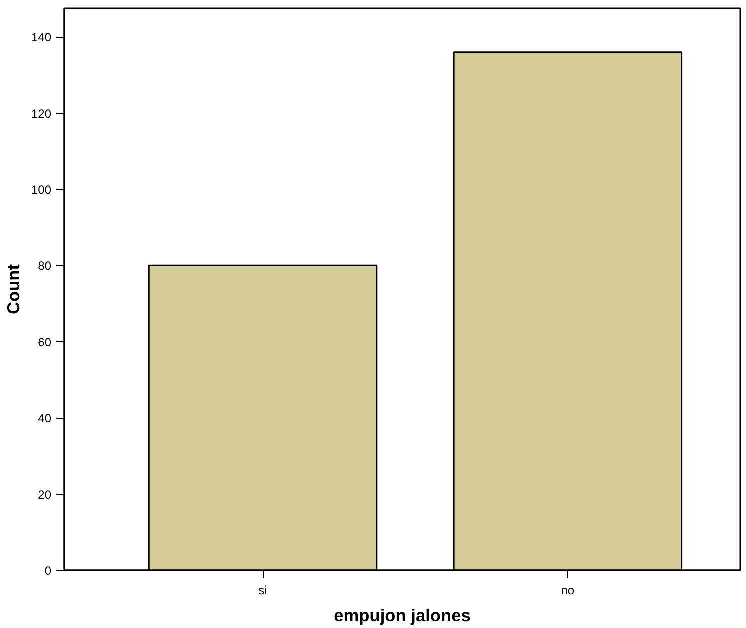  I want to click on y-tick-label: 120, so click(41, 113).